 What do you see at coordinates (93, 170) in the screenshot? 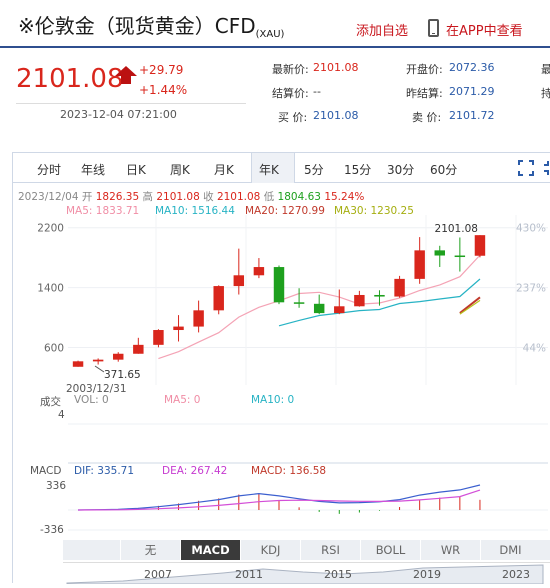
I see `tab-year-line: 年线` at bounding box center [93, 170].